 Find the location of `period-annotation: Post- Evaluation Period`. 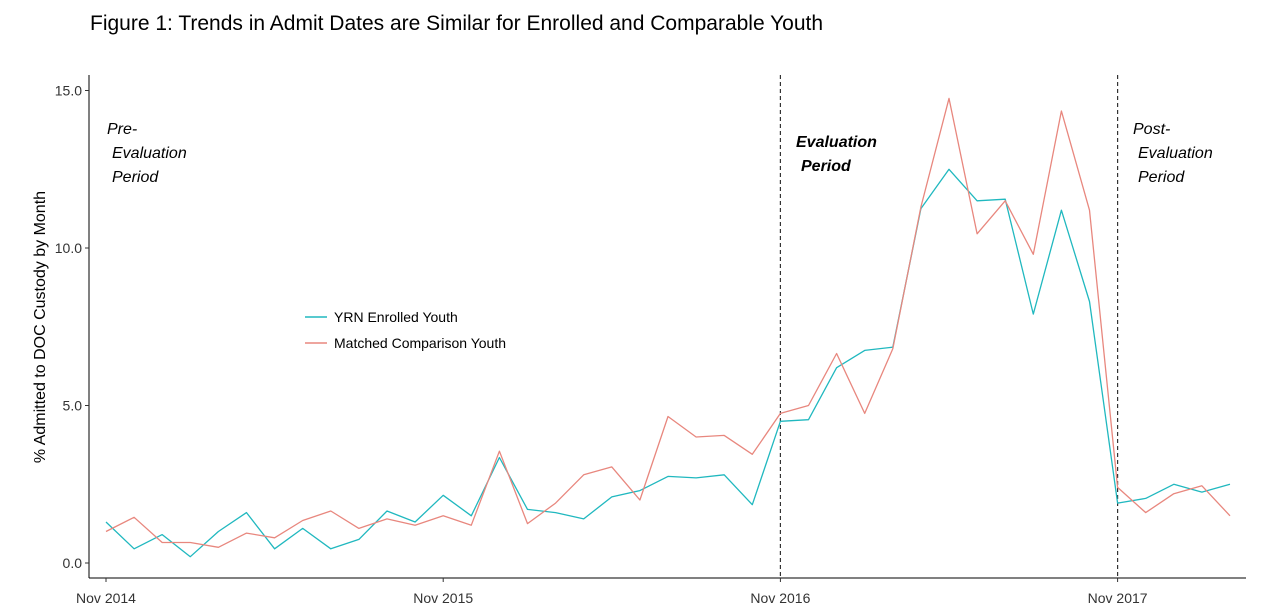

period-annotation: Post- Evaluation Period is located at coordinates (1173, 153).